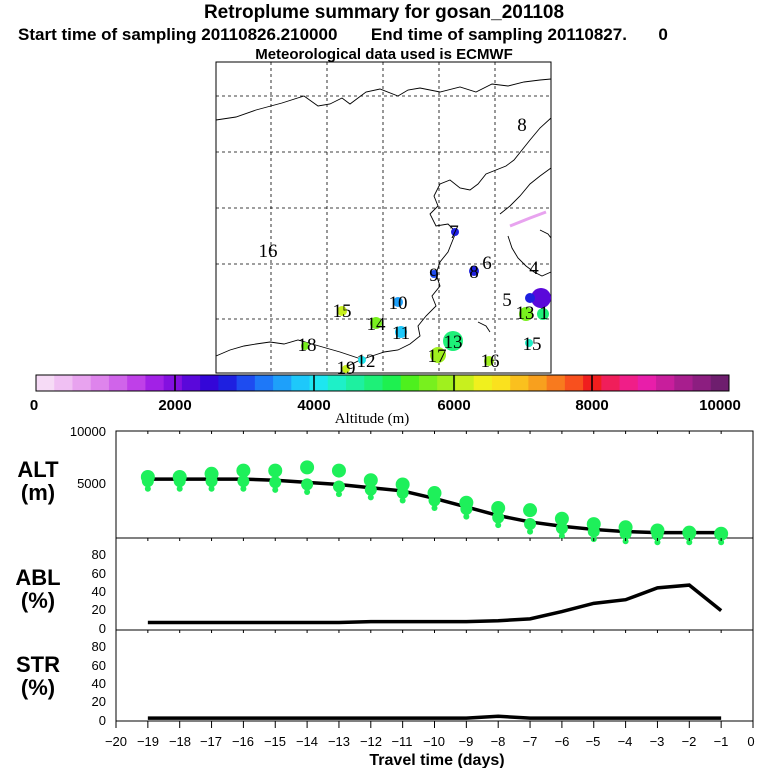 The height and width of the screenshot is (768, 768). What do you see at coordinates (91, 483) in the screenshot?
I see `alt-ytick: 5000` at bounding box center [91, 483].